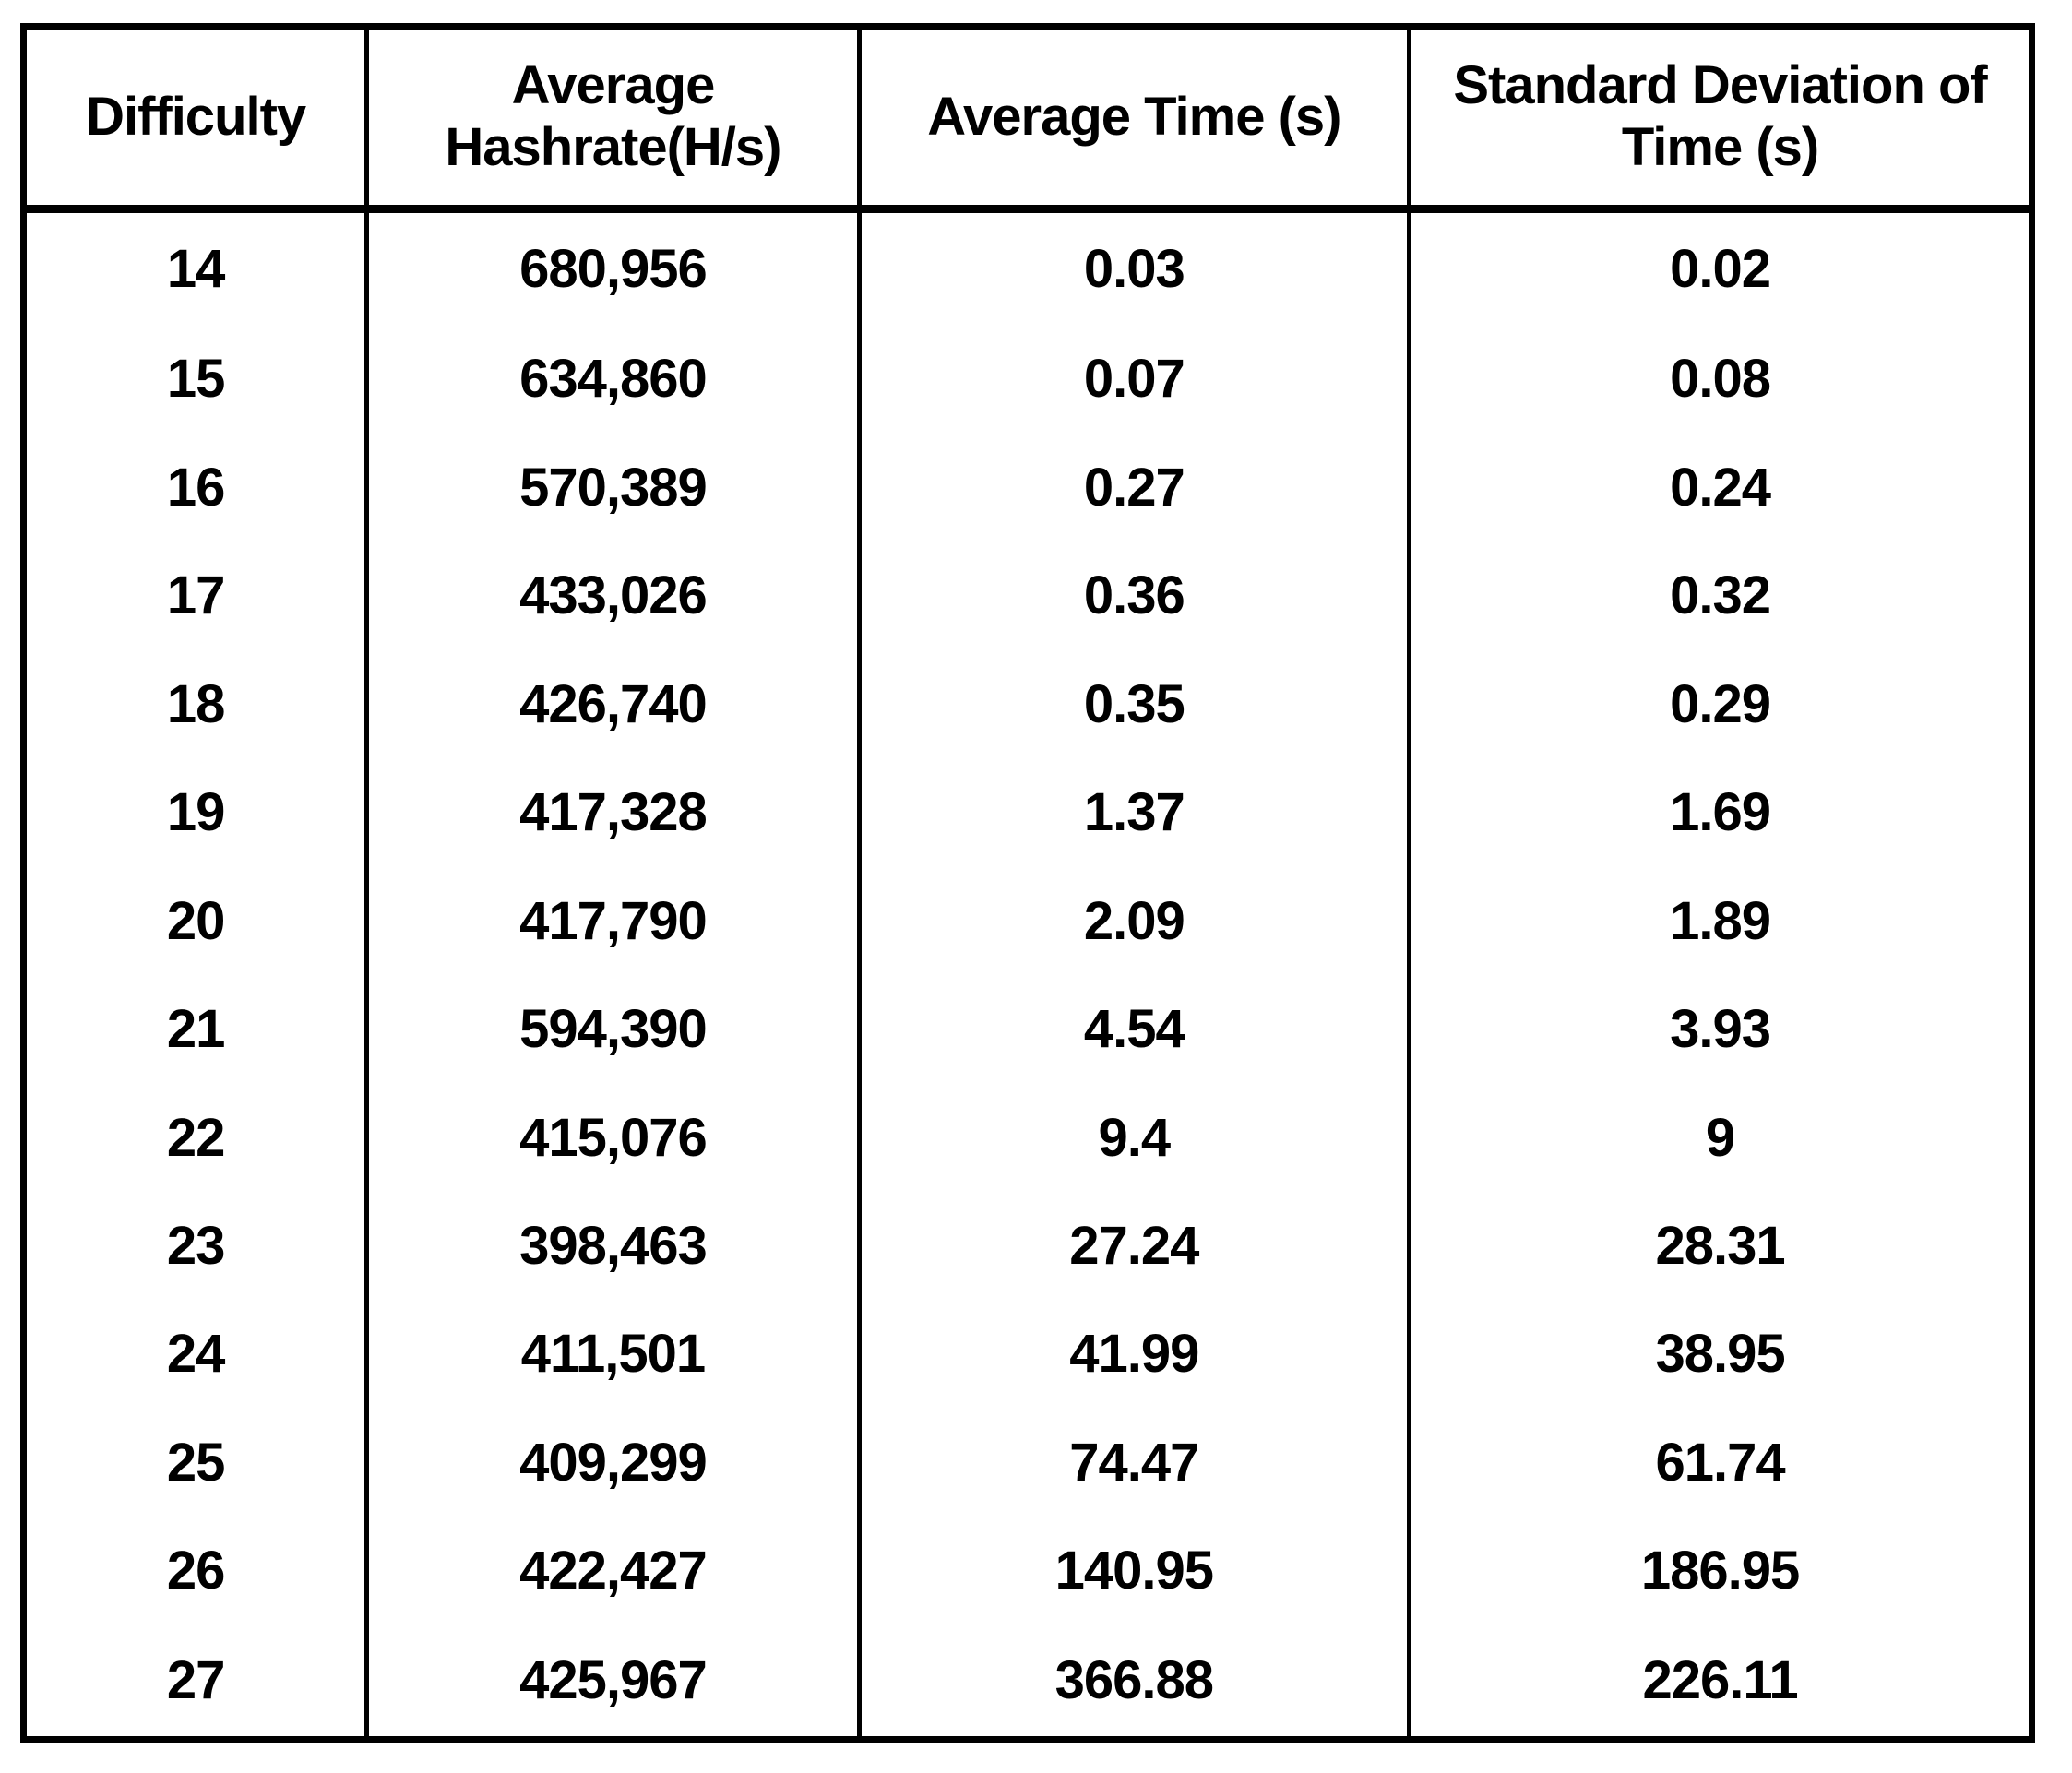  I want to click on table-row: 17 433,026 0.36 0.32, so click(1027, 595).